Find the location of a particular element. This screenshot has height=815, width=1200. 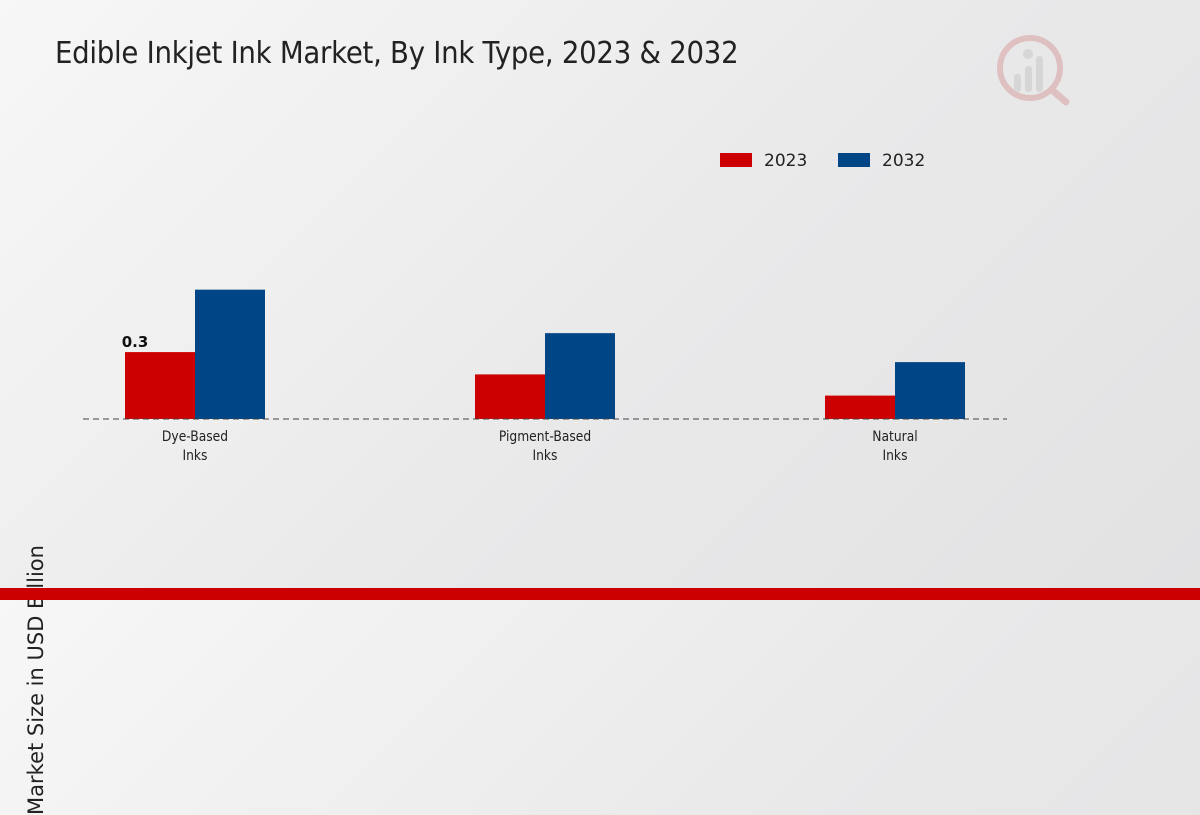

market-research-logo-icon is located at coordinates (1033, 70).